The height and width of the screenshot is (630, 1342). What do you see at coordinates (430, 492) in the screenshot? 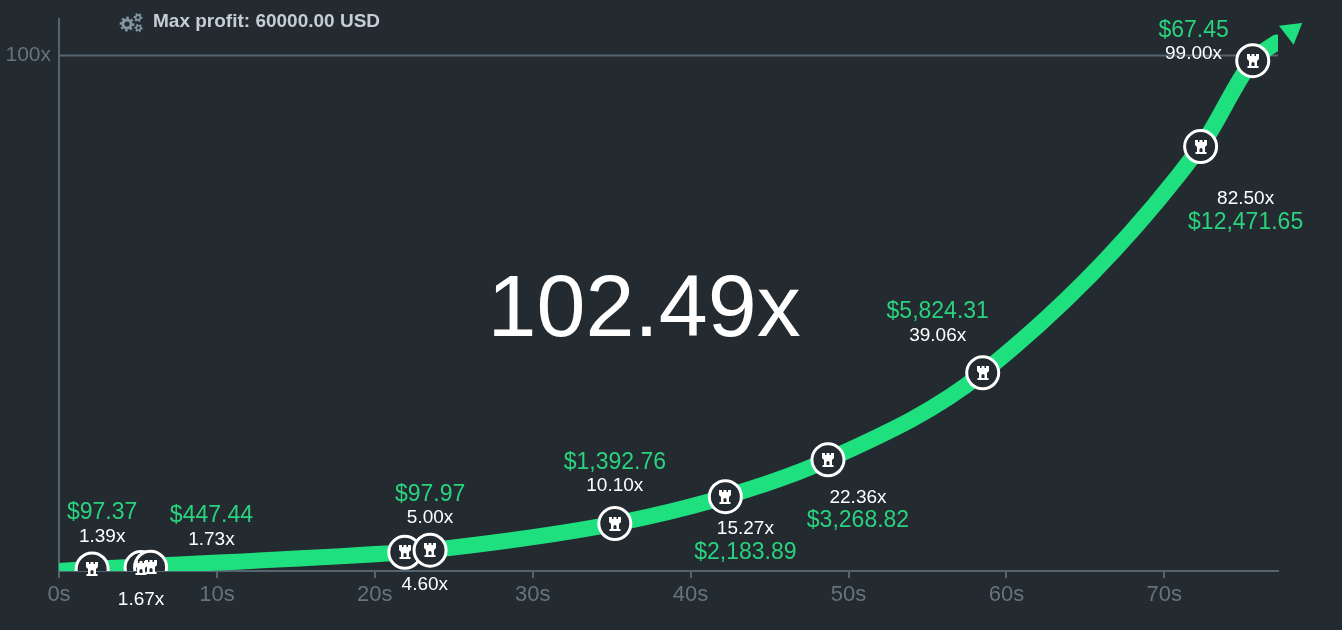
I see `annotation: $97.97` at bounding box center [430, 492].